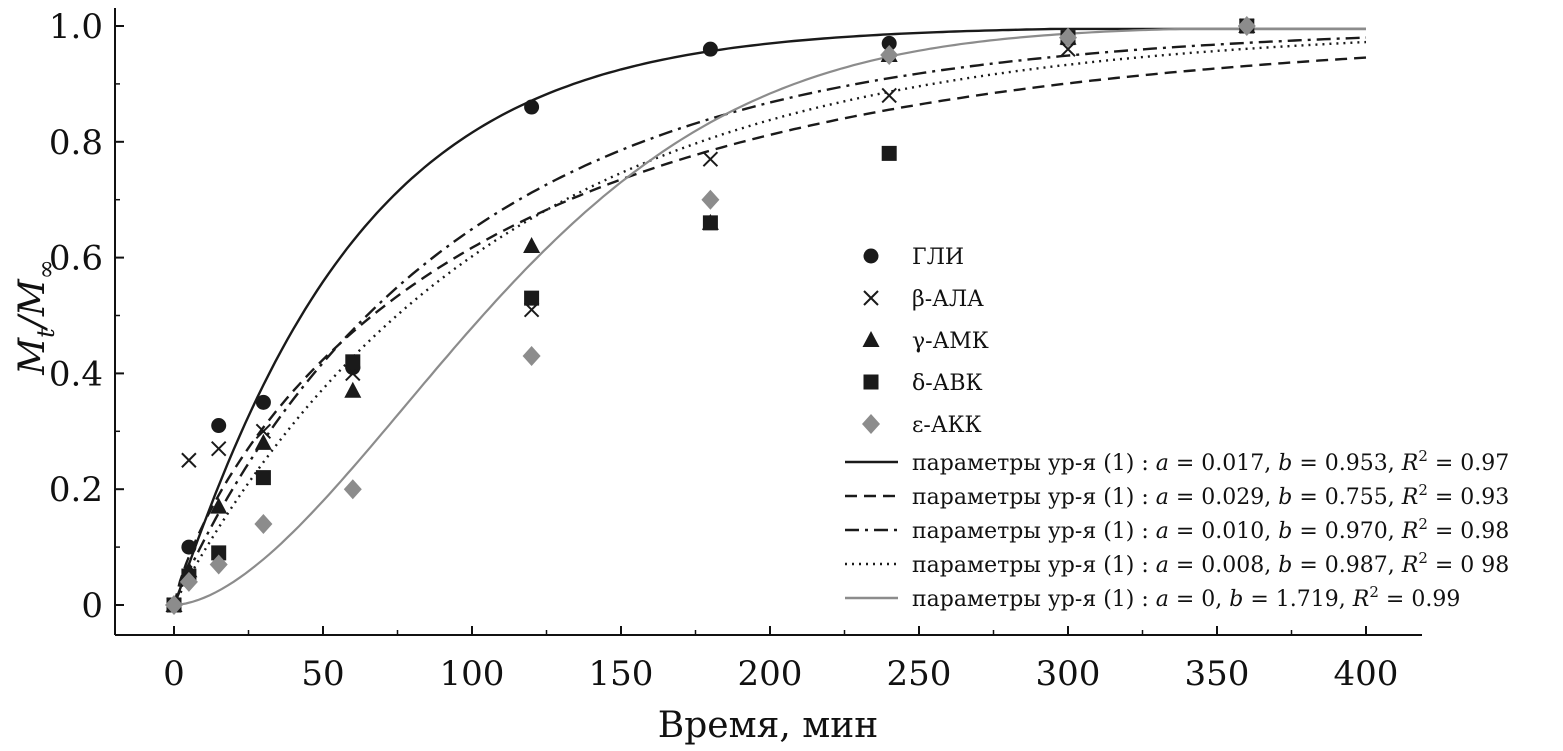 This screenshot has height=751, width=1563. What do you see at coordinates (92, 606) in the screenshot?
I see `y-tick-label: 0` at bounding box center [92, 606].